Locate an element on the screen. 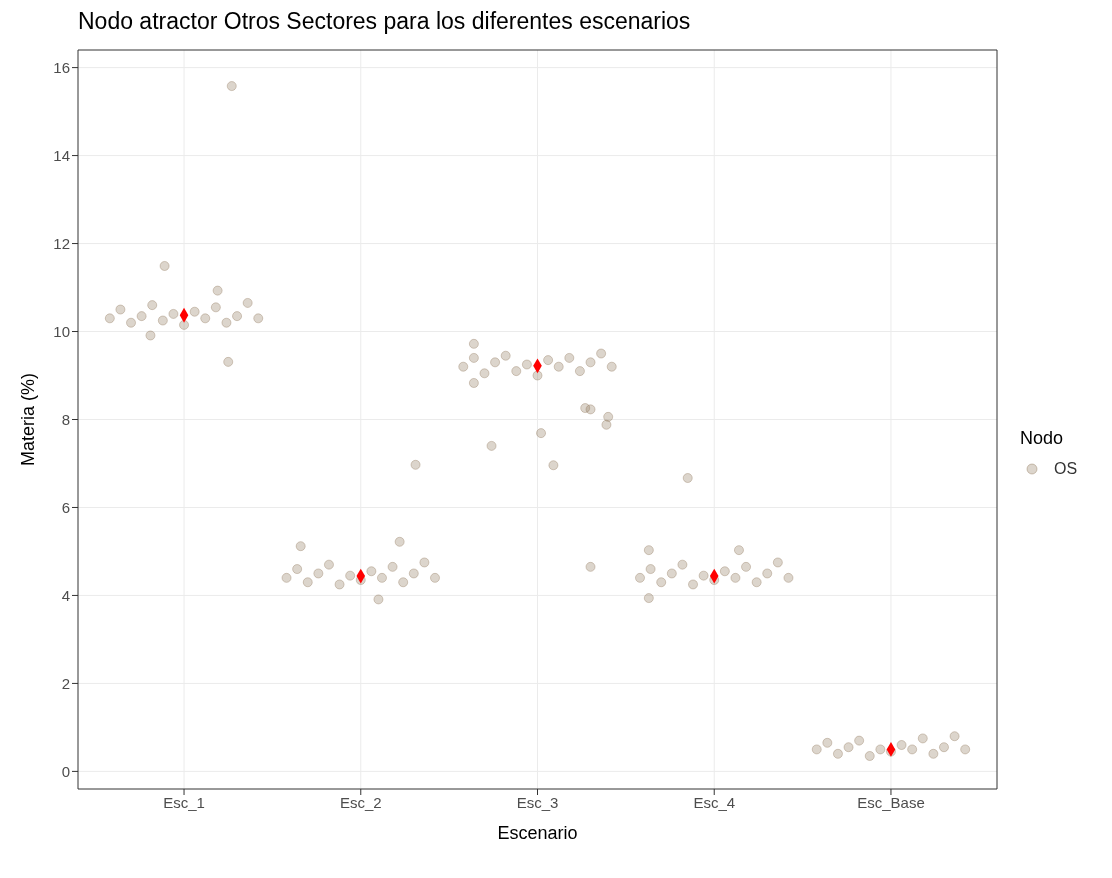  y-axis-title: Materia (%) is located at coordinates (28, 419).